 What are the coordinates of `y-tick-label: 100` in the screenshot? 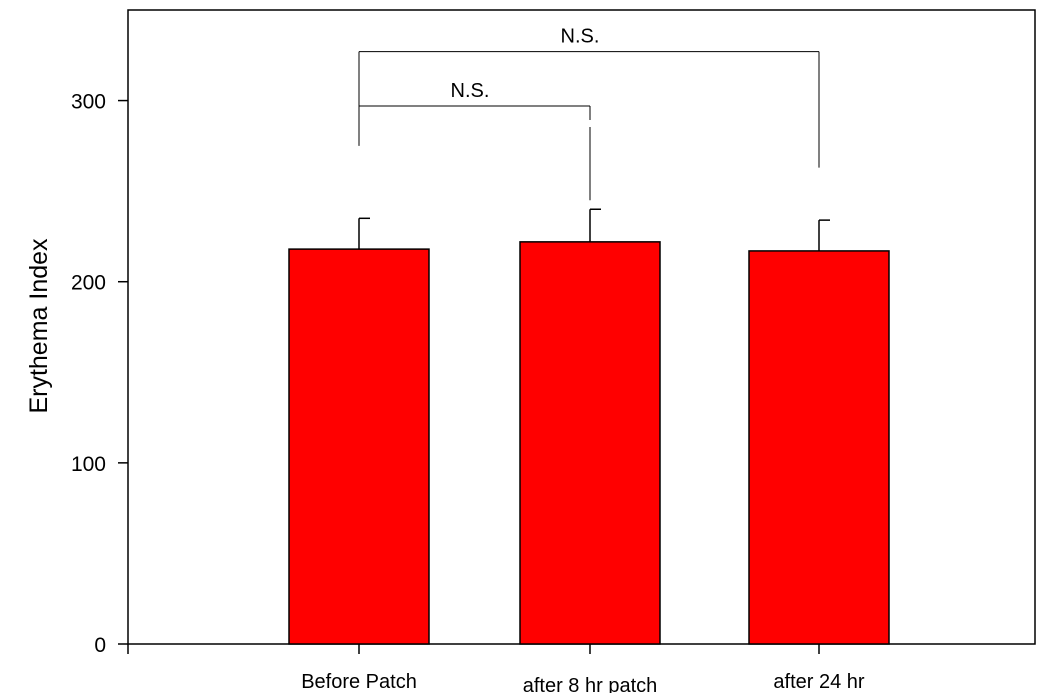 It's located at (88, 464).